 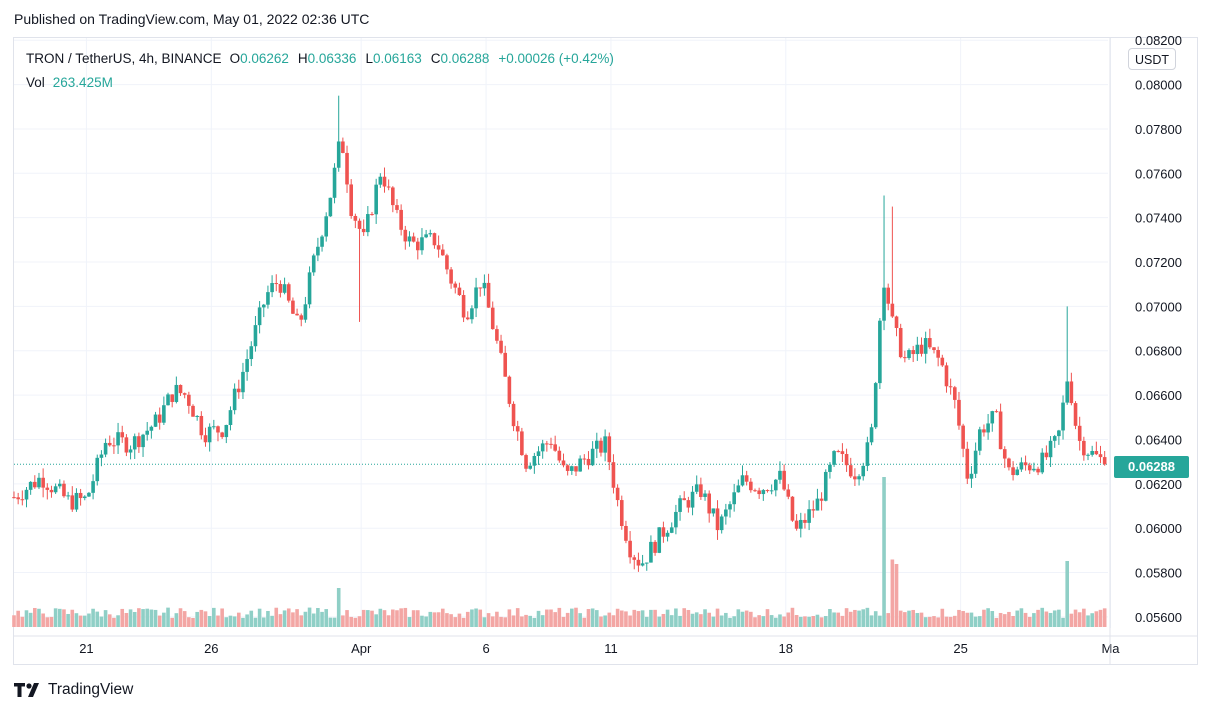 What do you see at coordinates (1152, 59) in the screenshot?
I see `currency-unit-badge: USDT` at bounding box center [1152, 59].